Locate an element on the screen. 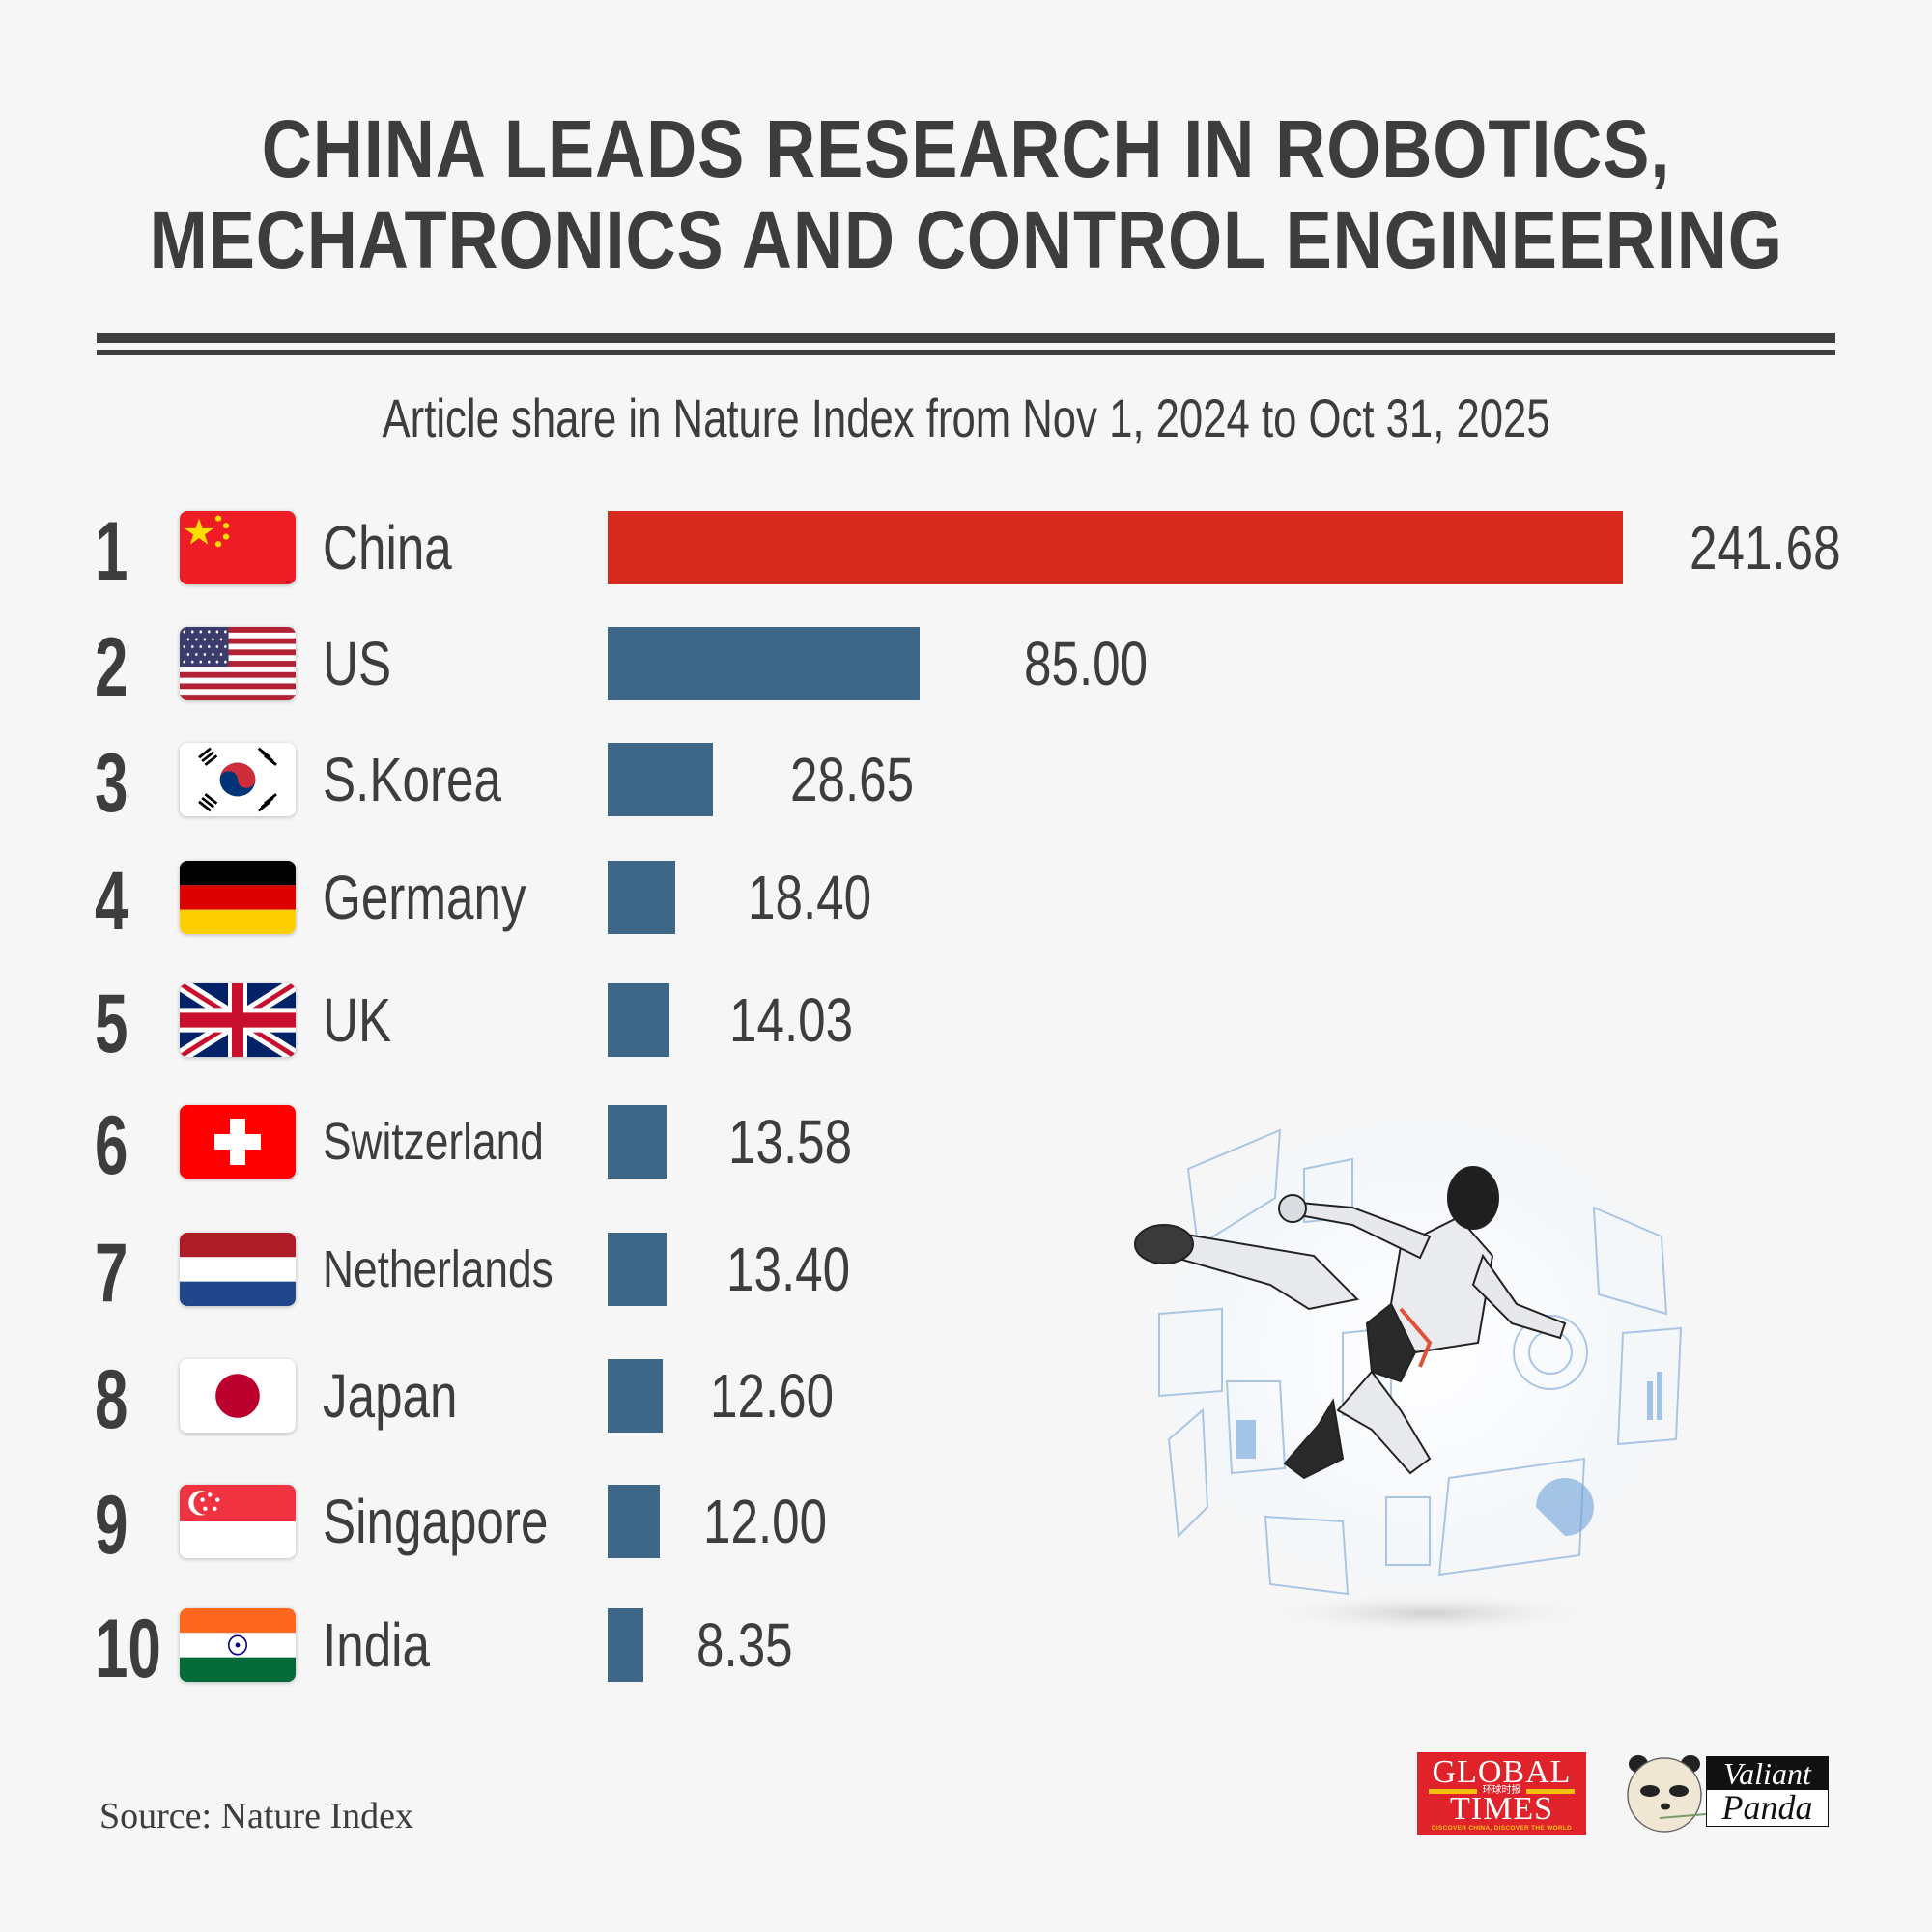  country-label: Japan is located at coordinates (390, 1396).